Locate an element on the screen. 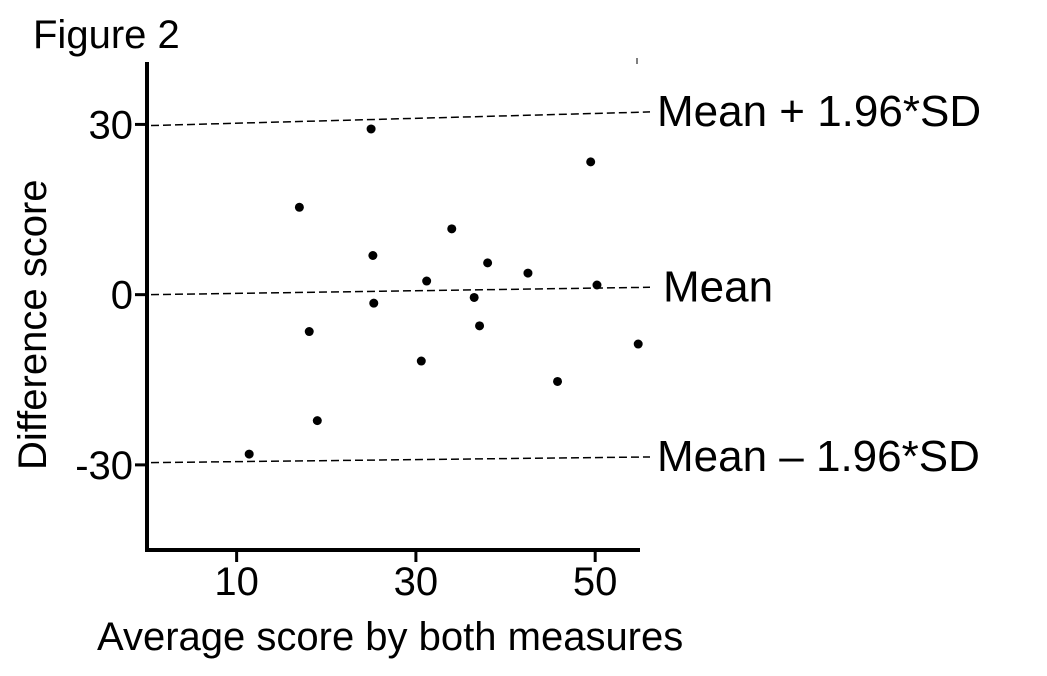  y-tick-label-0: 30 is located at coordinates (111, 125).